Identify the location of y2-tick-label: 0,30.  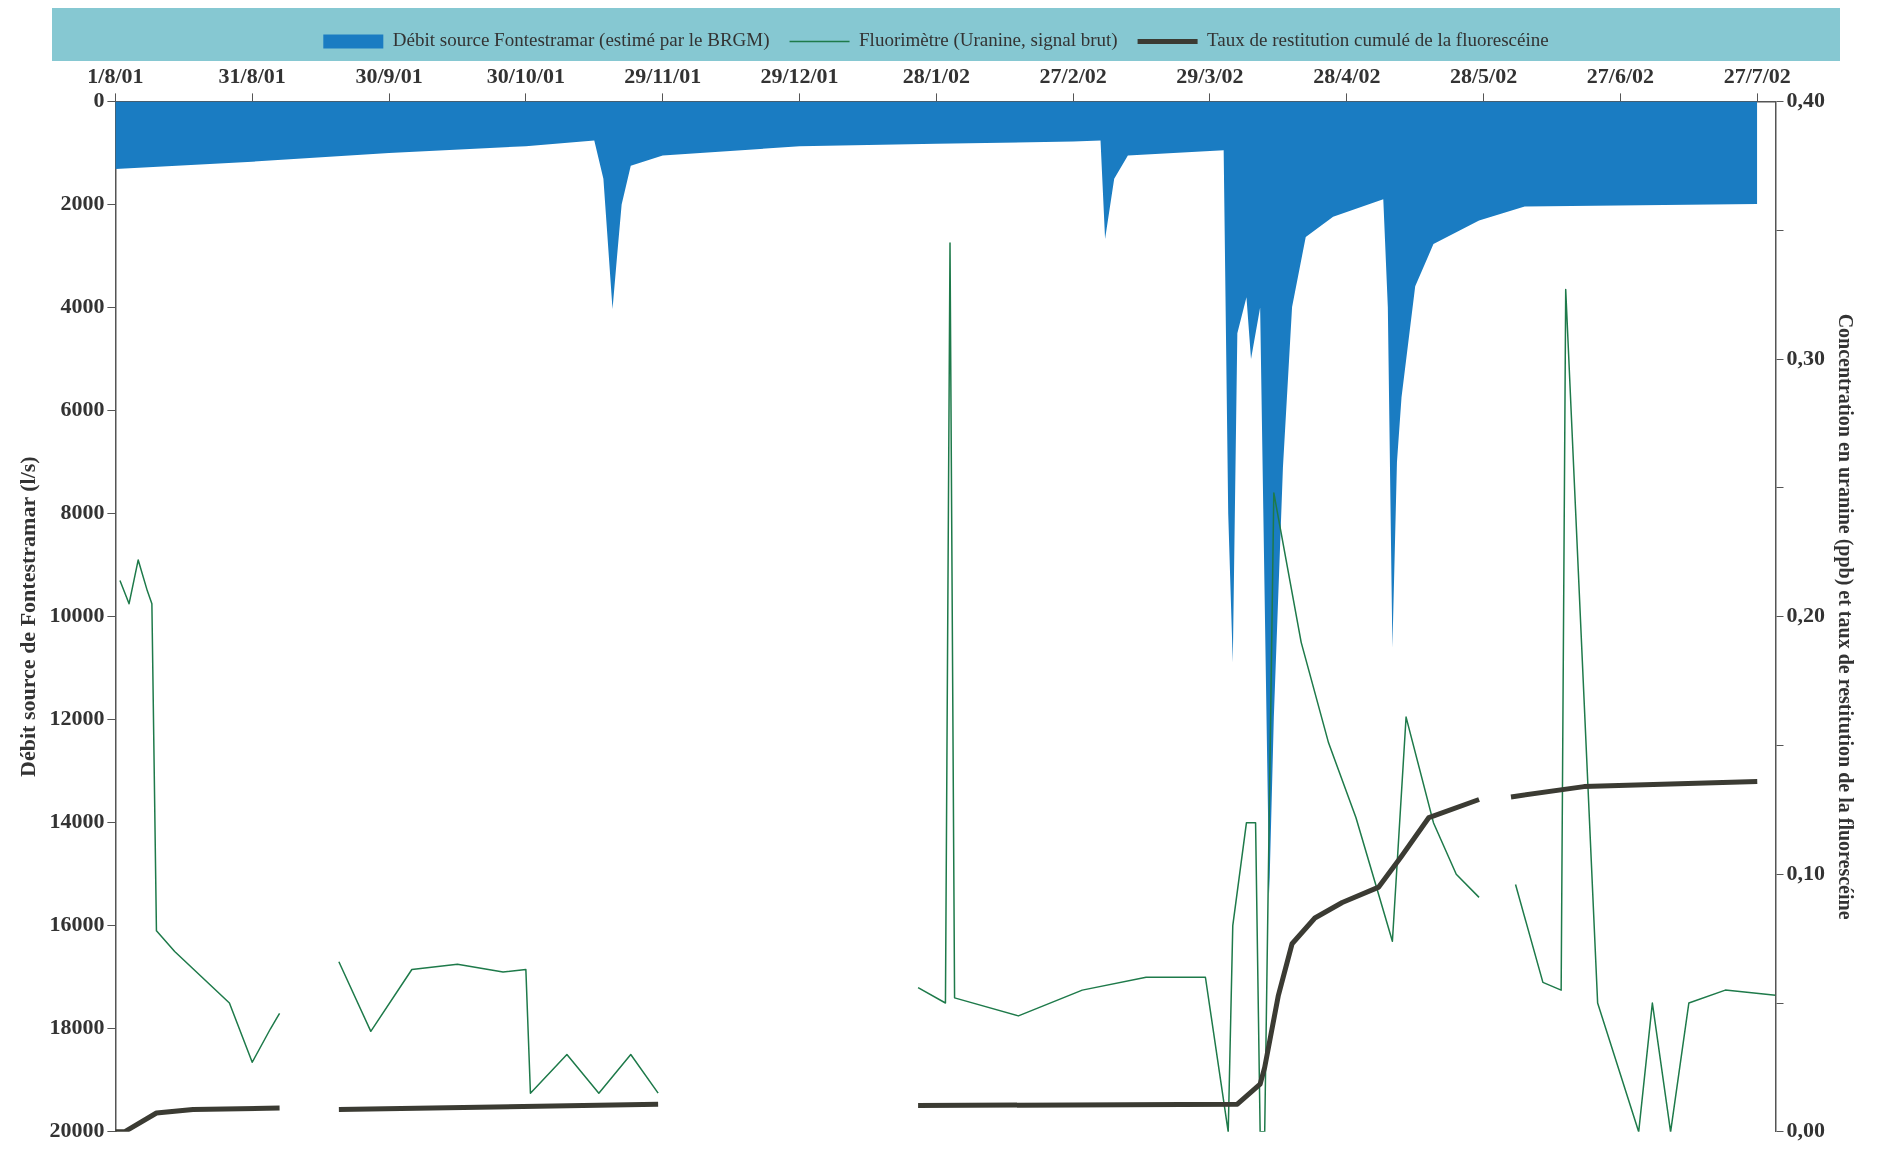
(1805, 357).